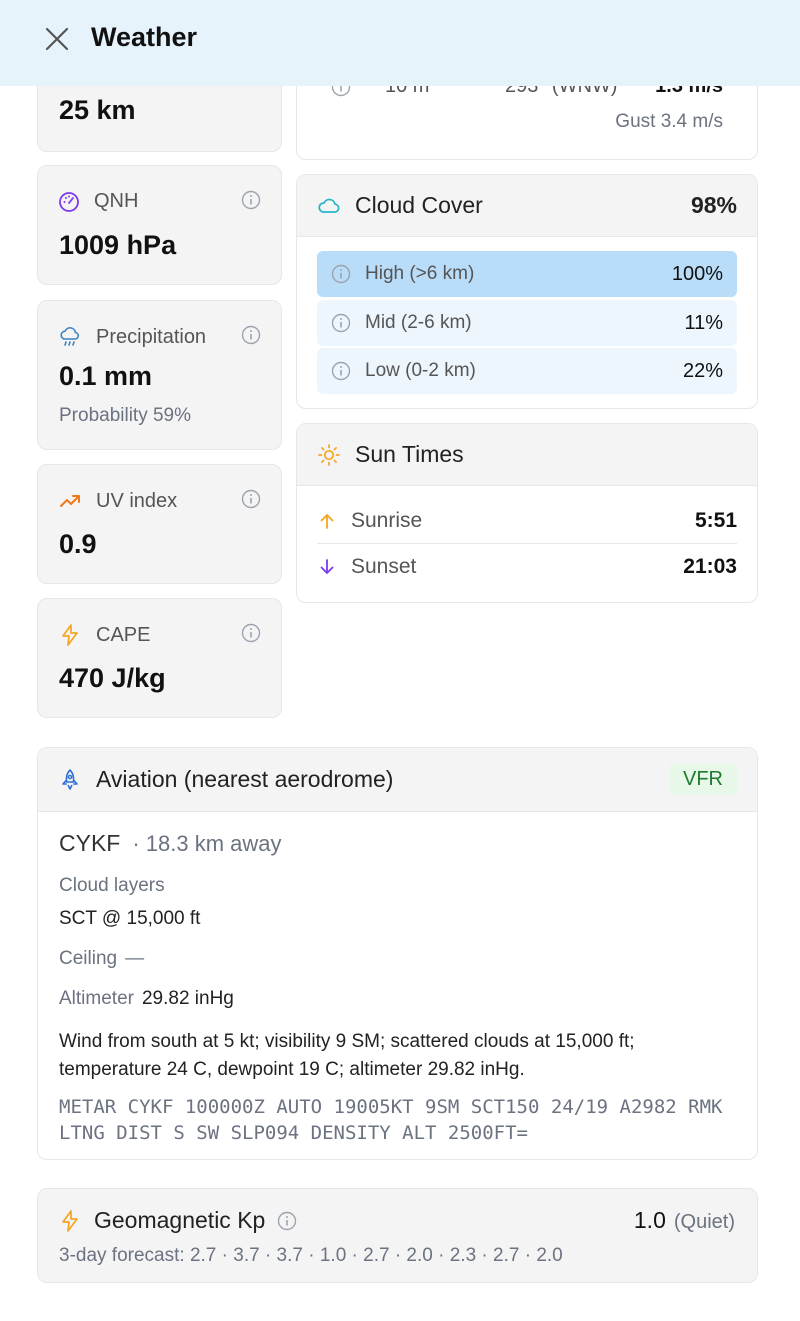 This screenshot has height=1321, width=800. What do you see at coordinates (327, 521) in the screenshot?
I see `arrow-up-icon` at bounding box center [327, 521].